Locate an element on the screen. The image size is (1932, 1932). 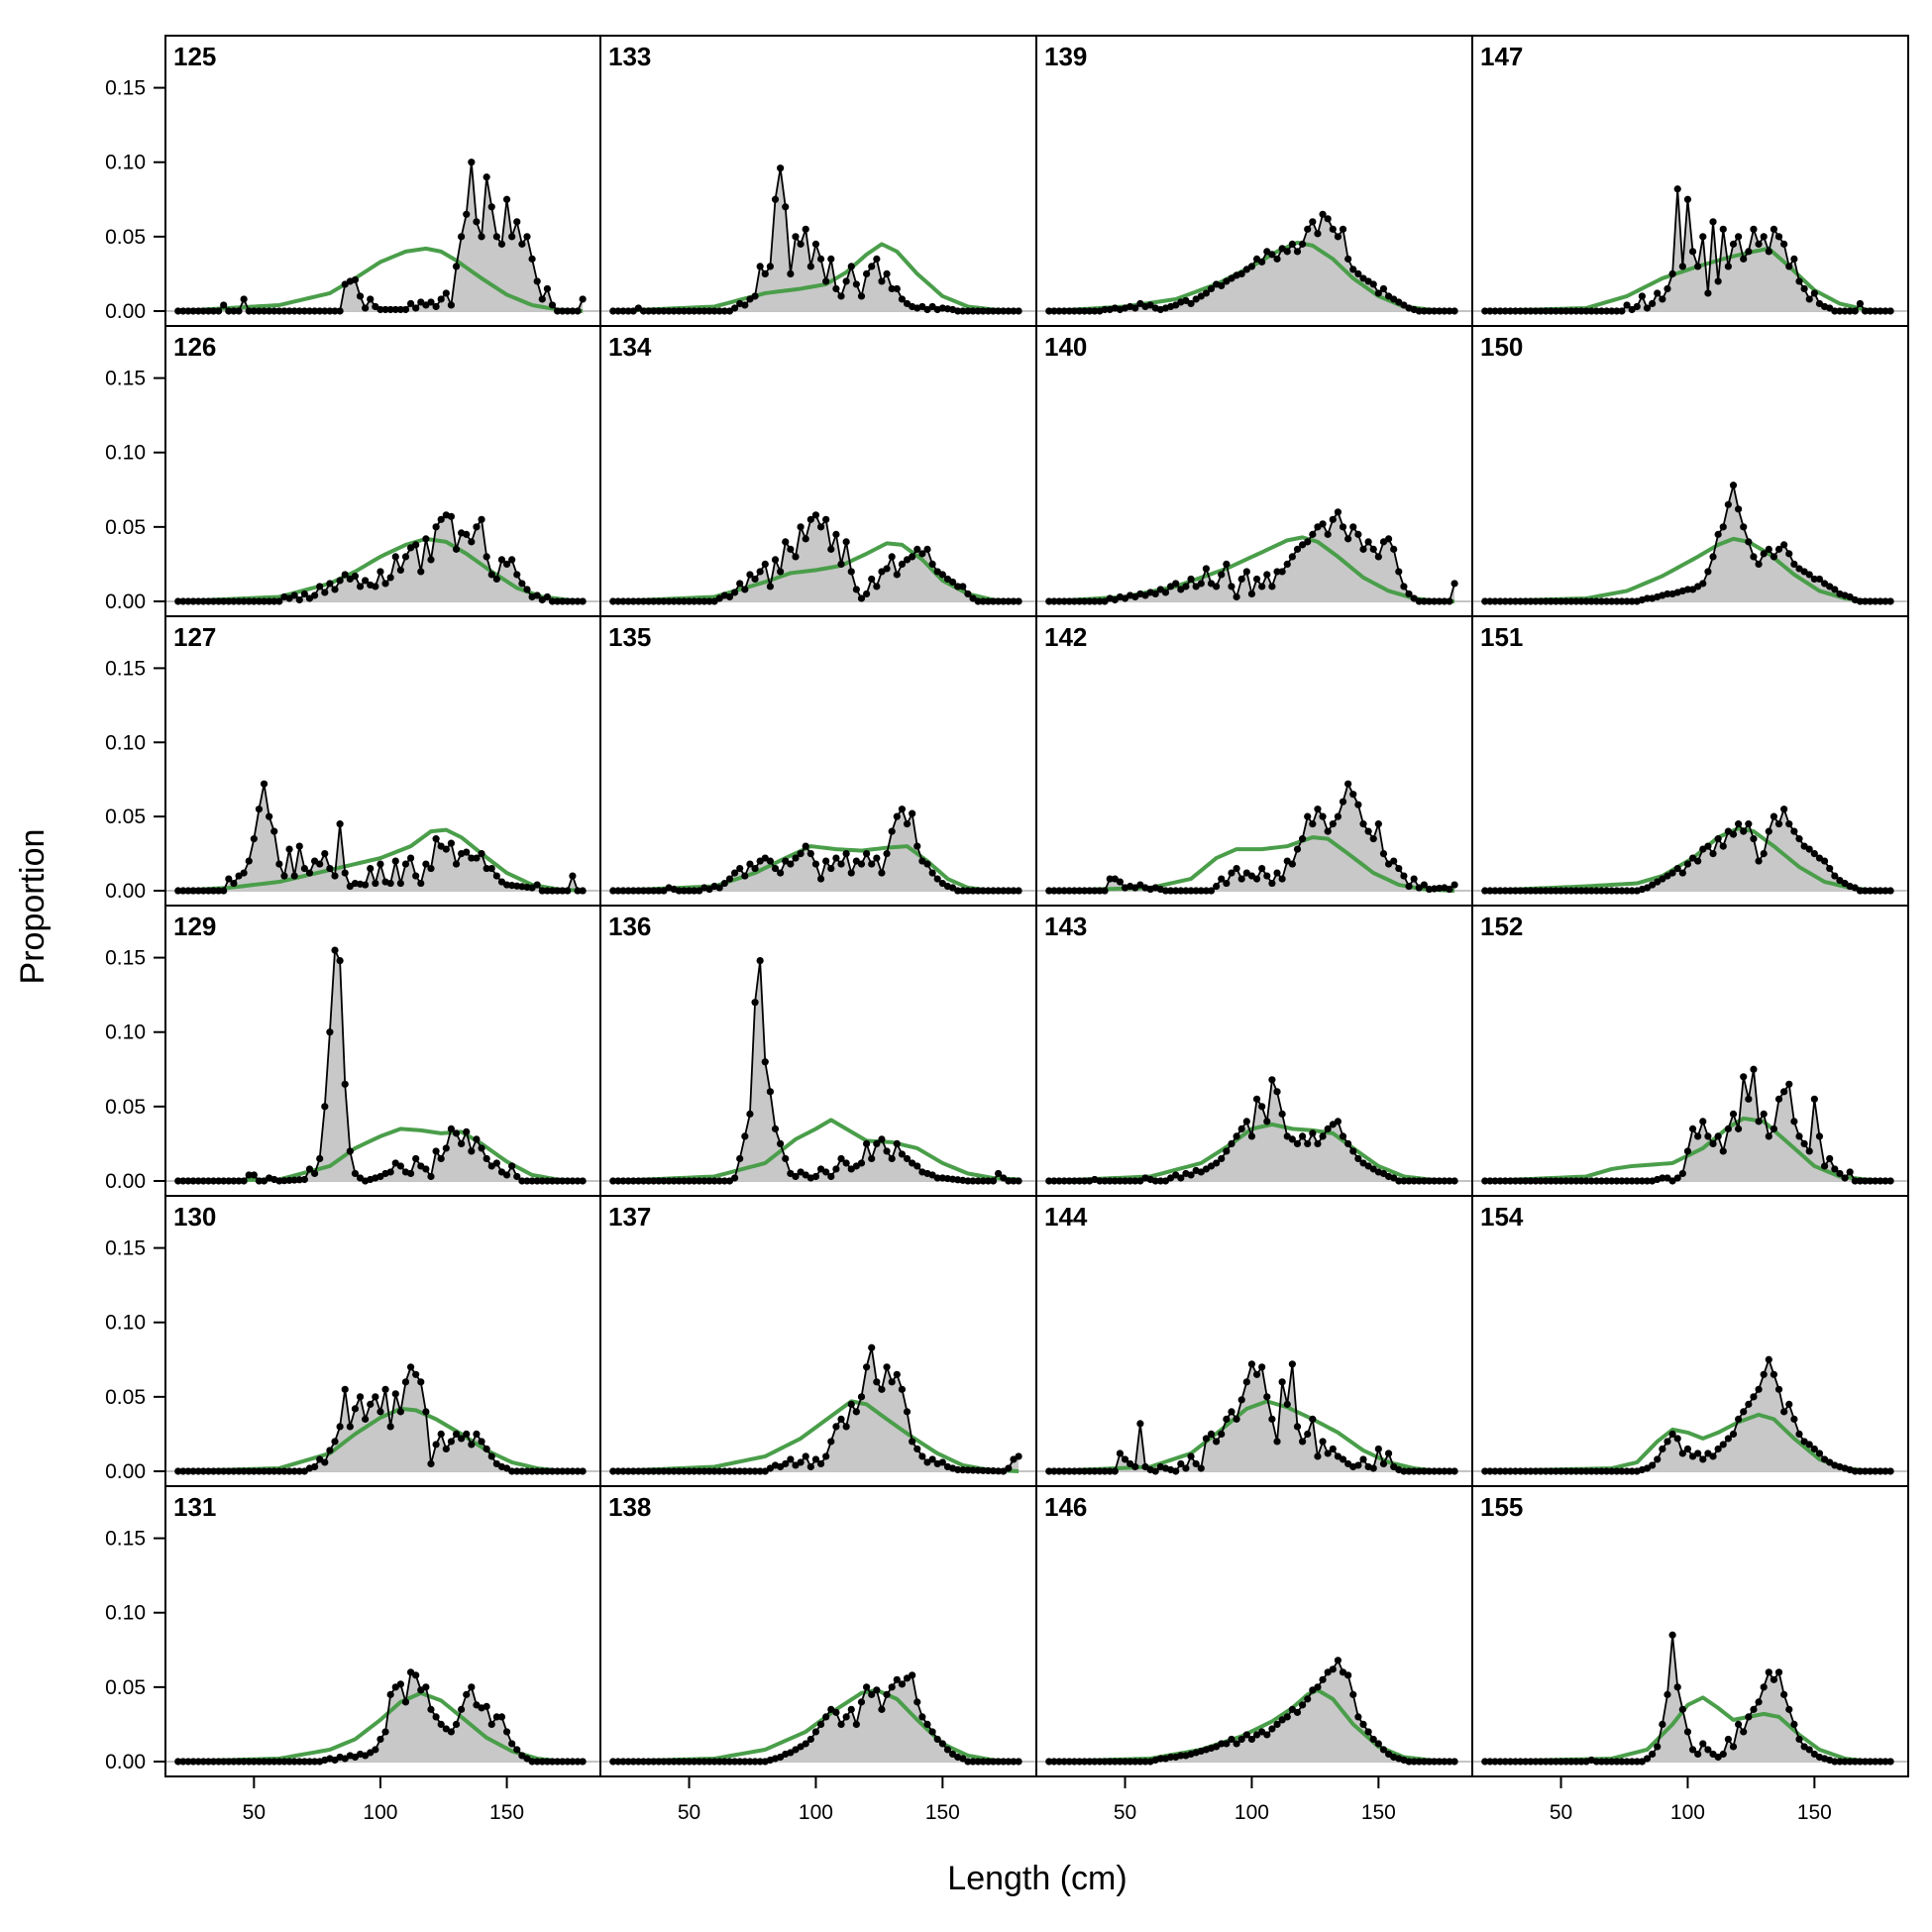
panel-label: 146 is located at coordinates (1065, 1507).